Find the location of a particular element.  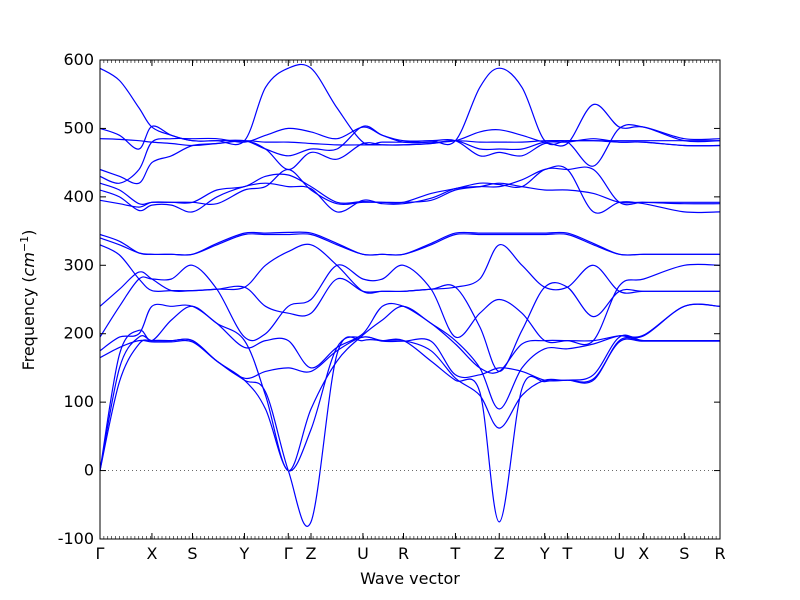

y-axis-title-suffix: ) is located at coordinates (28, 233).